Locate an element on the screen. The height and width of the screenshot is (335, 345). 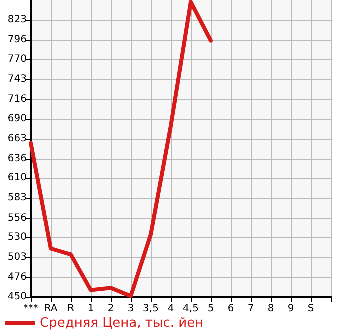
x-tick-label: 7 is located at coordinates (251, 309).